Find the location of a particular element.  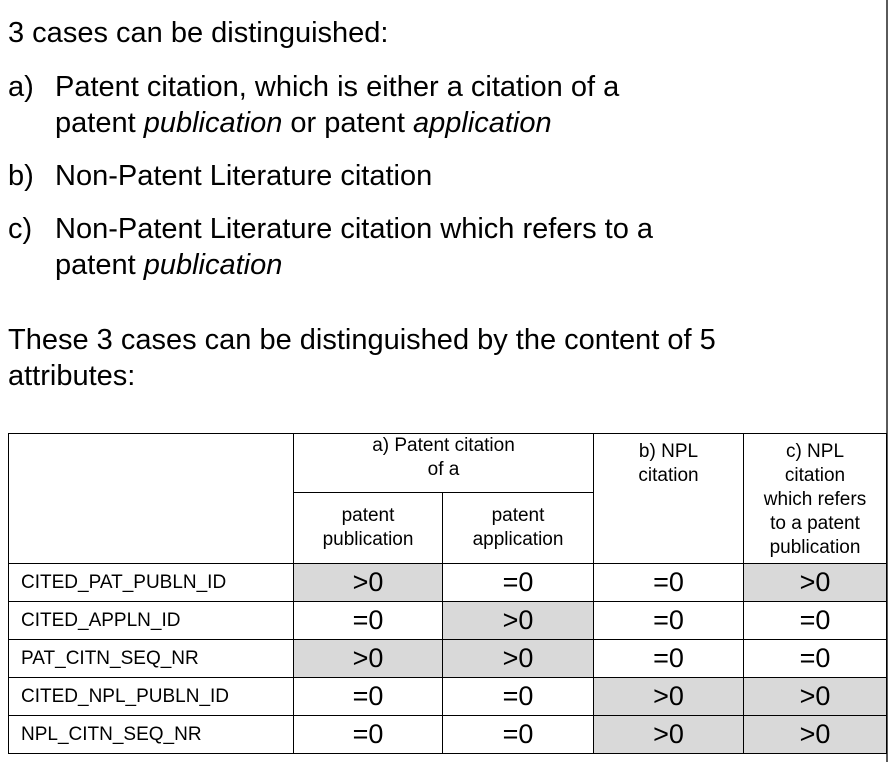

header-sub-application-line1: patent is located at coordinates (518, 515).